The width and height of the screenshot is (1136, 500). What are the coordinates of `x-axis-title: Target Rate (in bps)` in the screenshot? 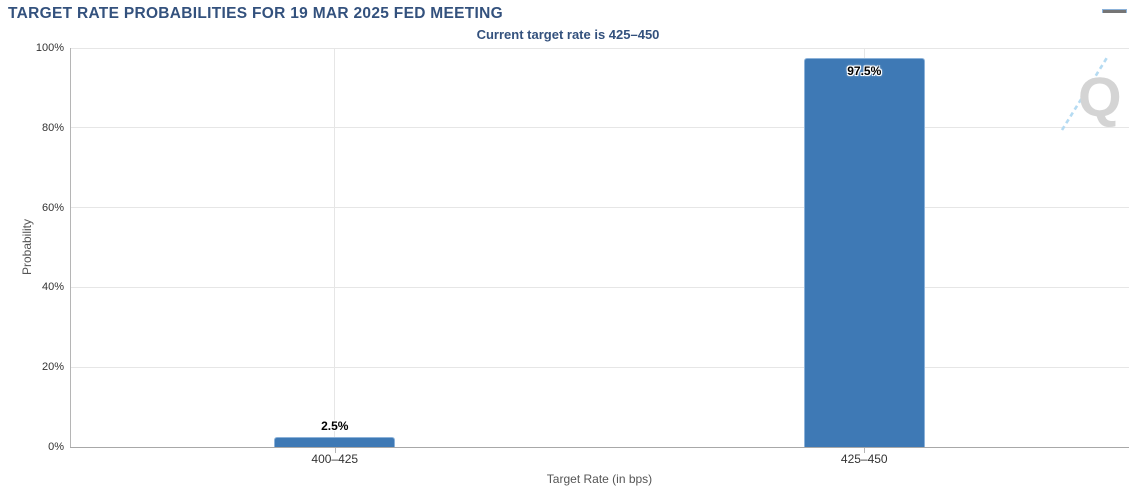 It's located at (599, 479).